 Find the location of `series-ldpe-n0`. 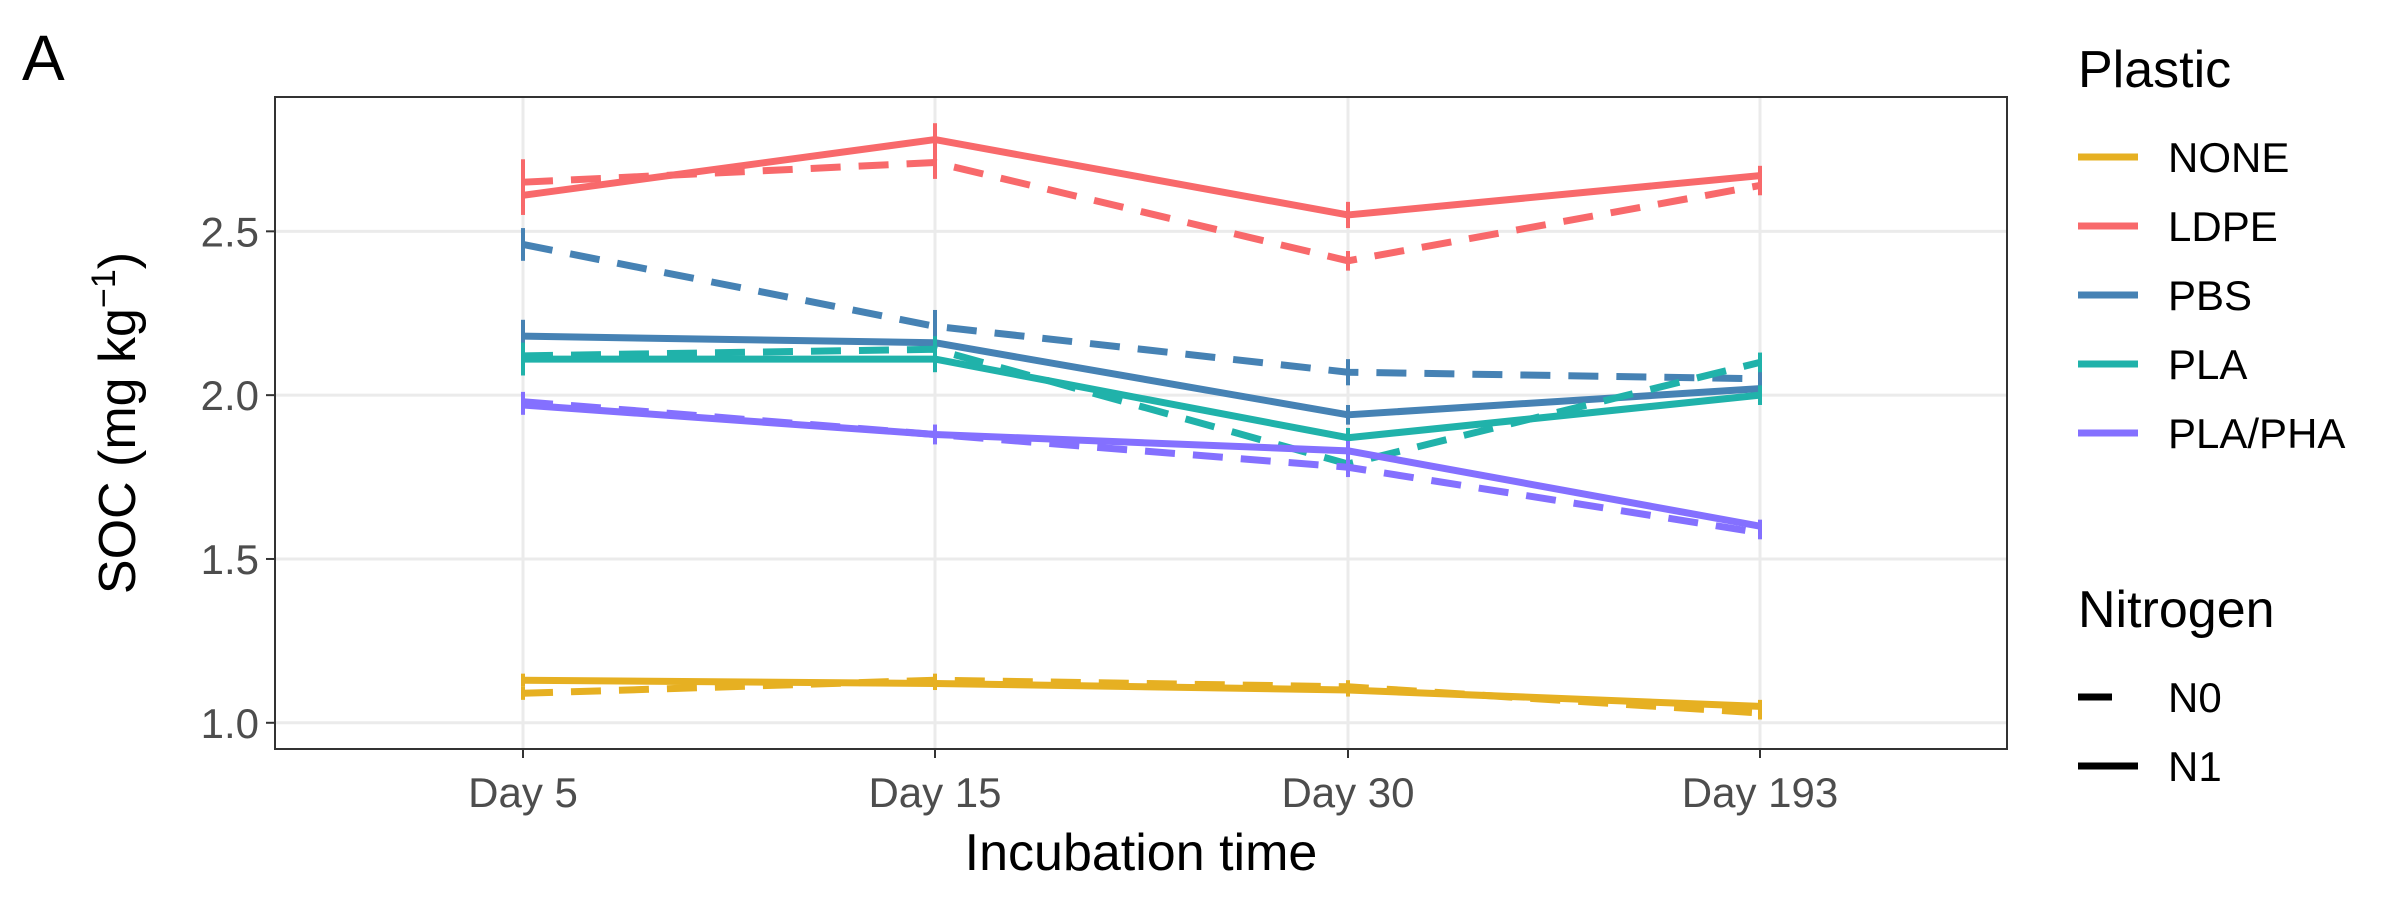

series-ldpe-n0 is located at coordinates (1141, 208).